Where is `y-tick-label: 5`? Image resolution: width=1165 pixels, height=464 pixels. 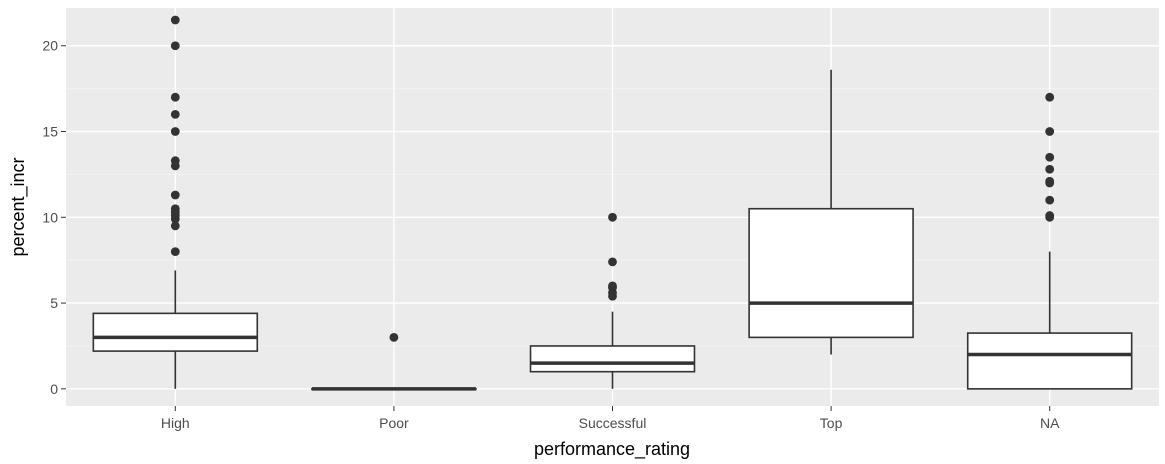
y-tick-label: 5 is located at coordinates (54, 303).